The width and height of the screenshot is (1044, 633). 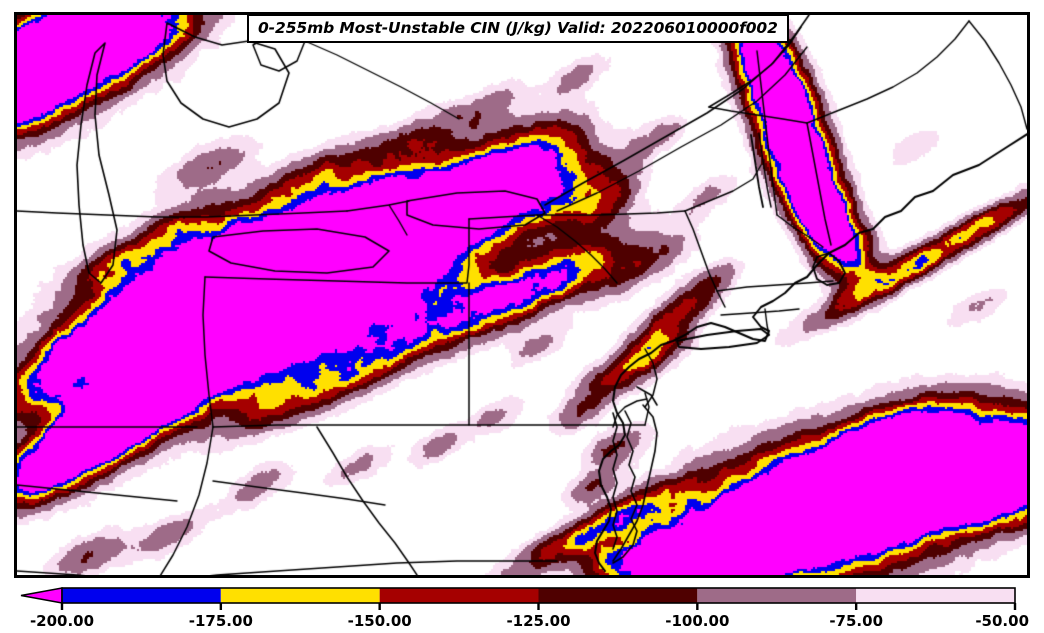 I want to click on colorbar-tick-label: -175.00, so click(x=221, y=621).